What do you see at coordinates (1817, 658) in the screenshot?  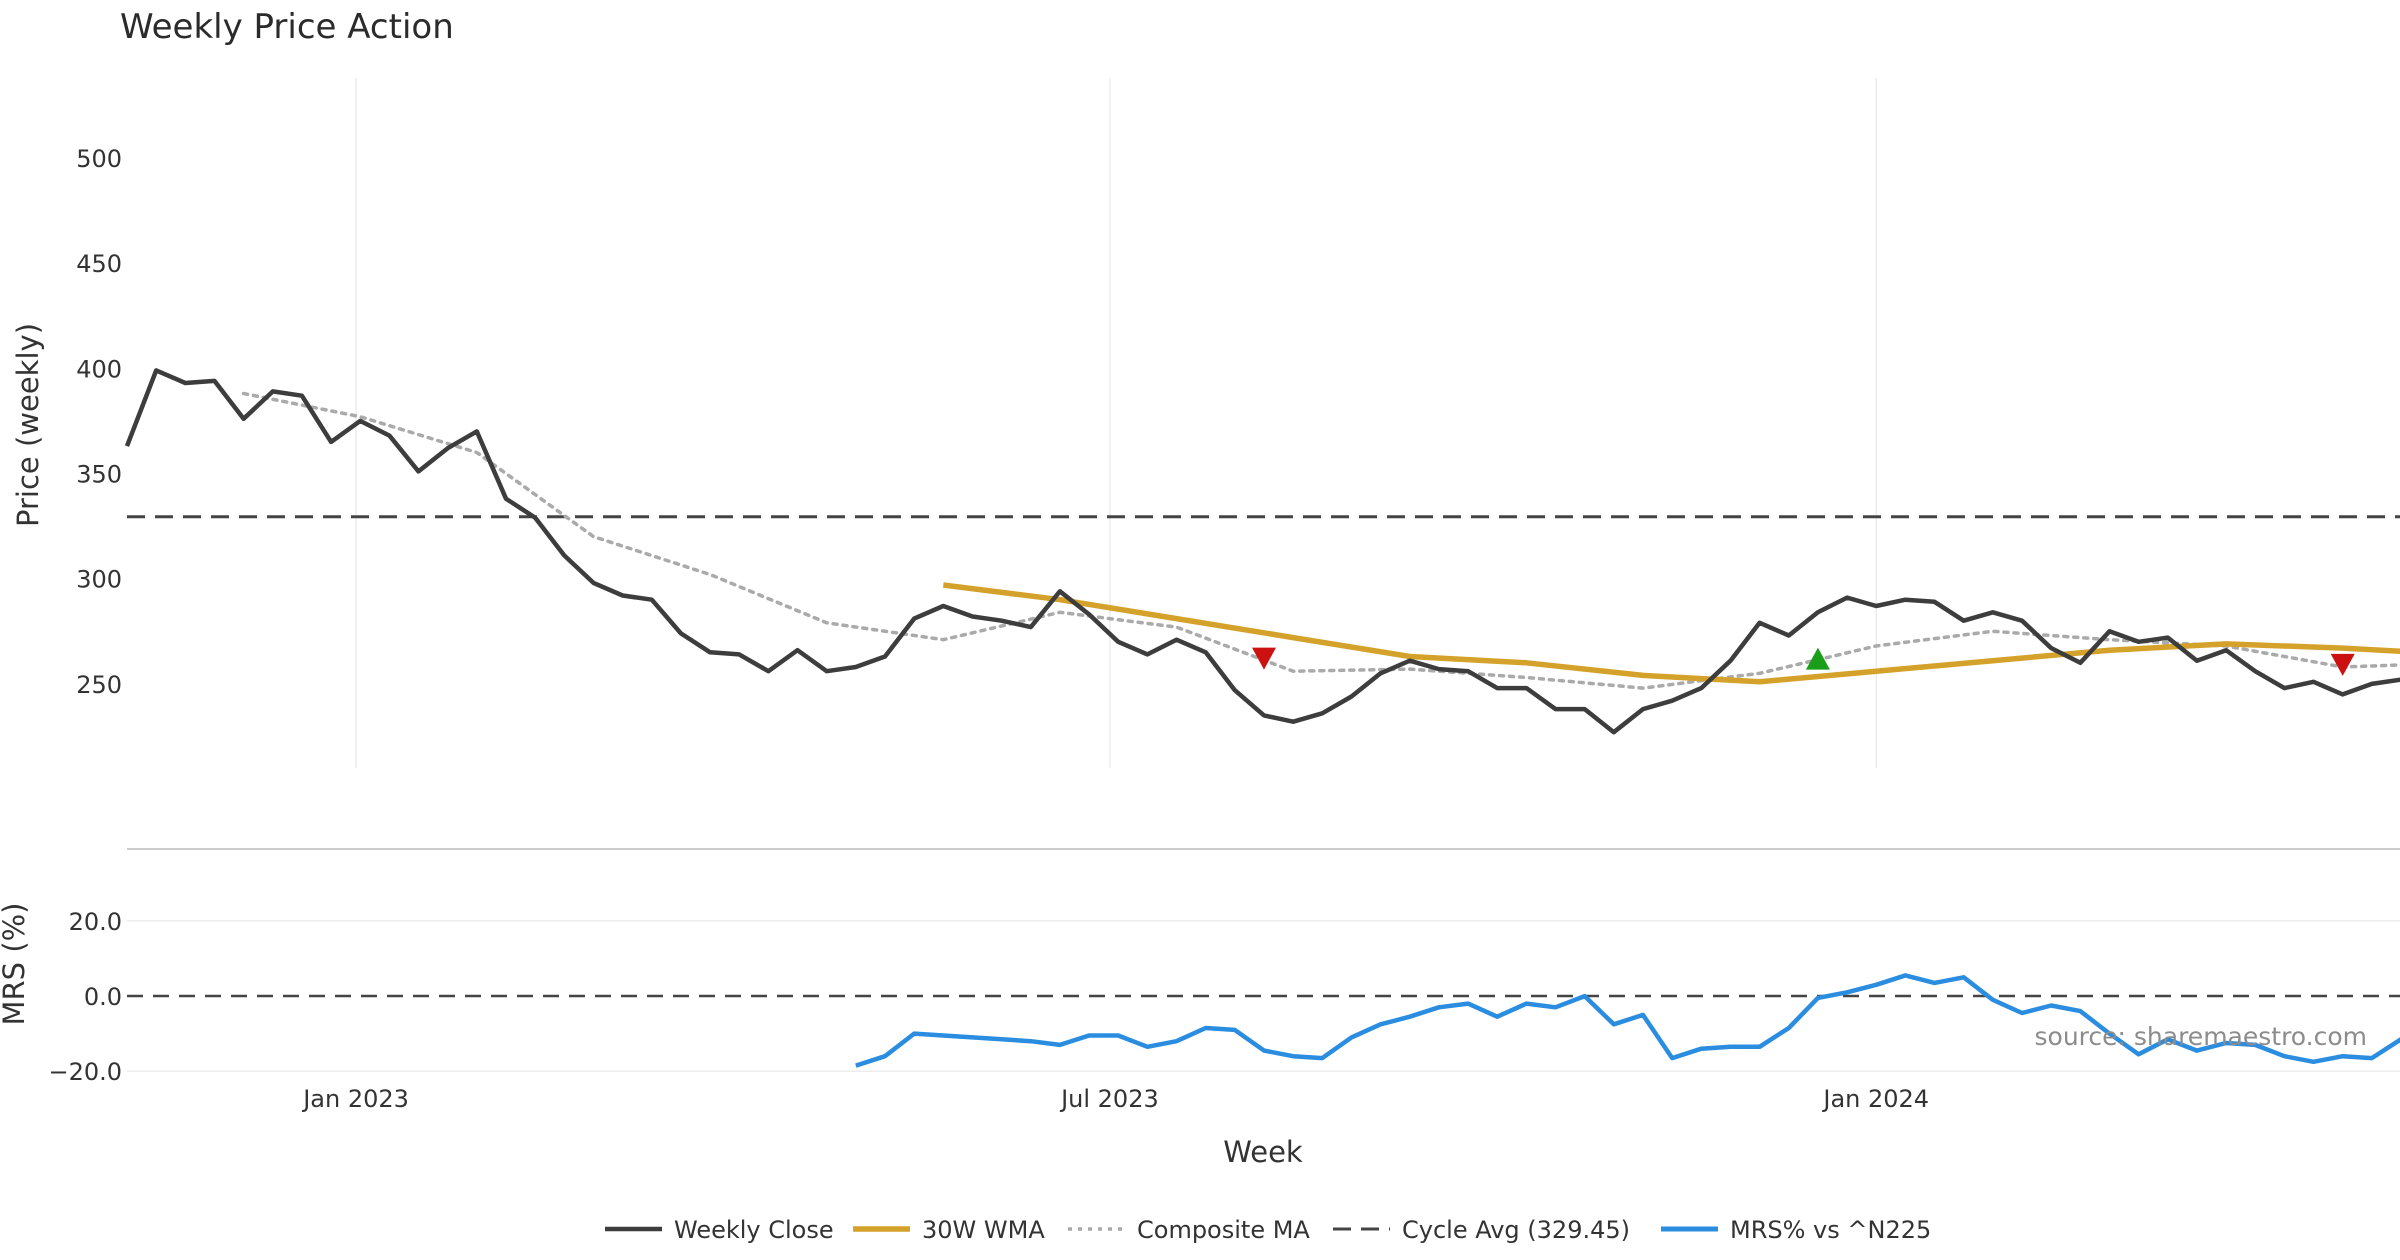 I see `buy-signal-marker` at bounding box center [1817, 658].